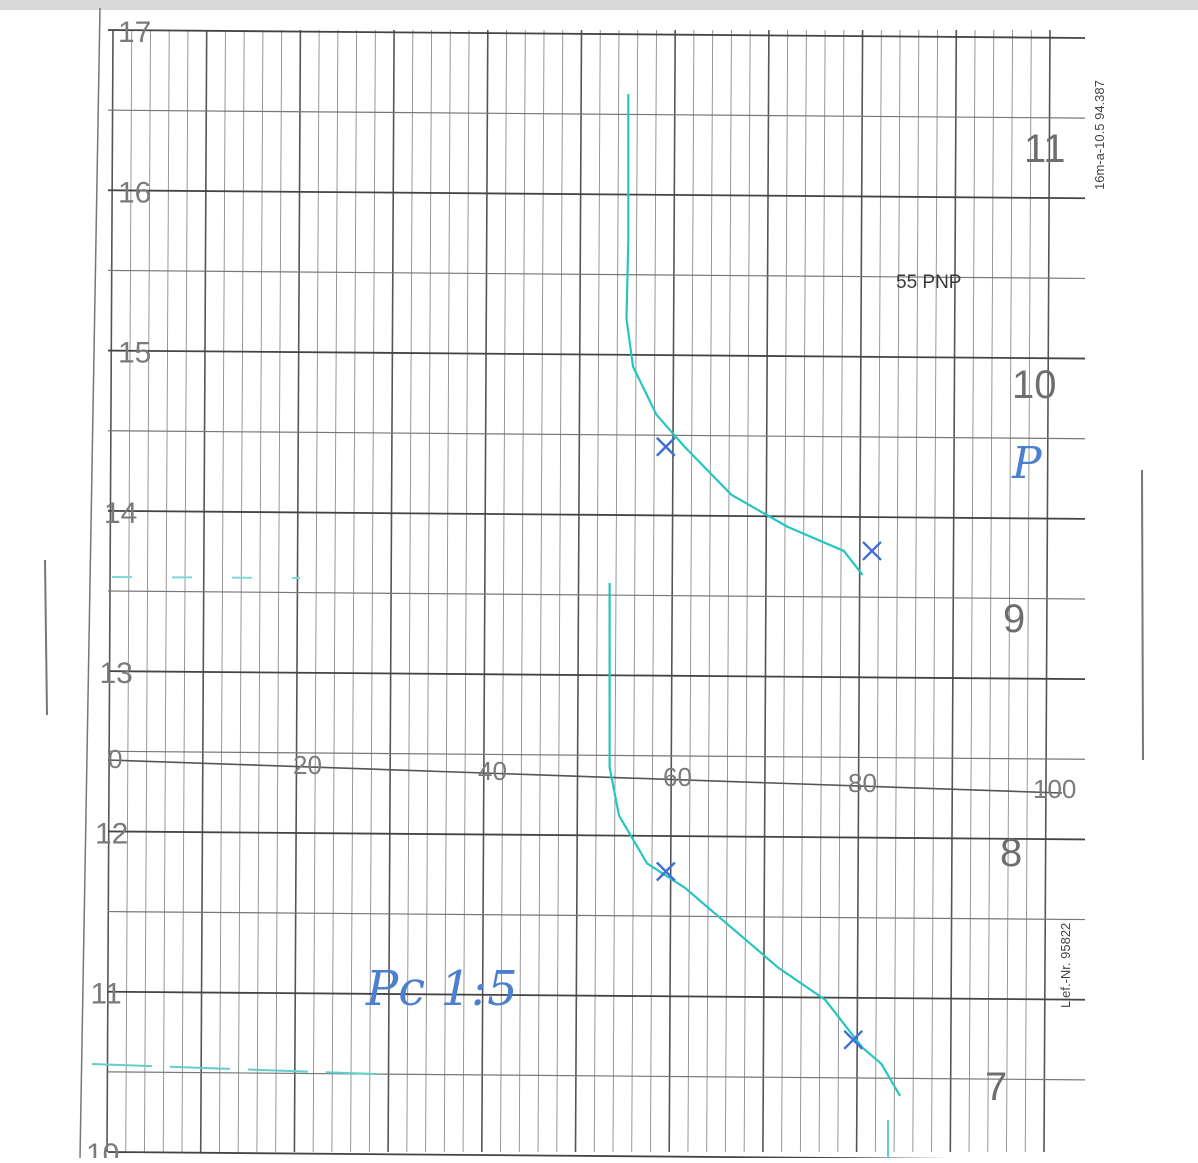  Describe the element at coordinates (115, 759) in the screenshot. I see `x-tick-label: 0` at that location.